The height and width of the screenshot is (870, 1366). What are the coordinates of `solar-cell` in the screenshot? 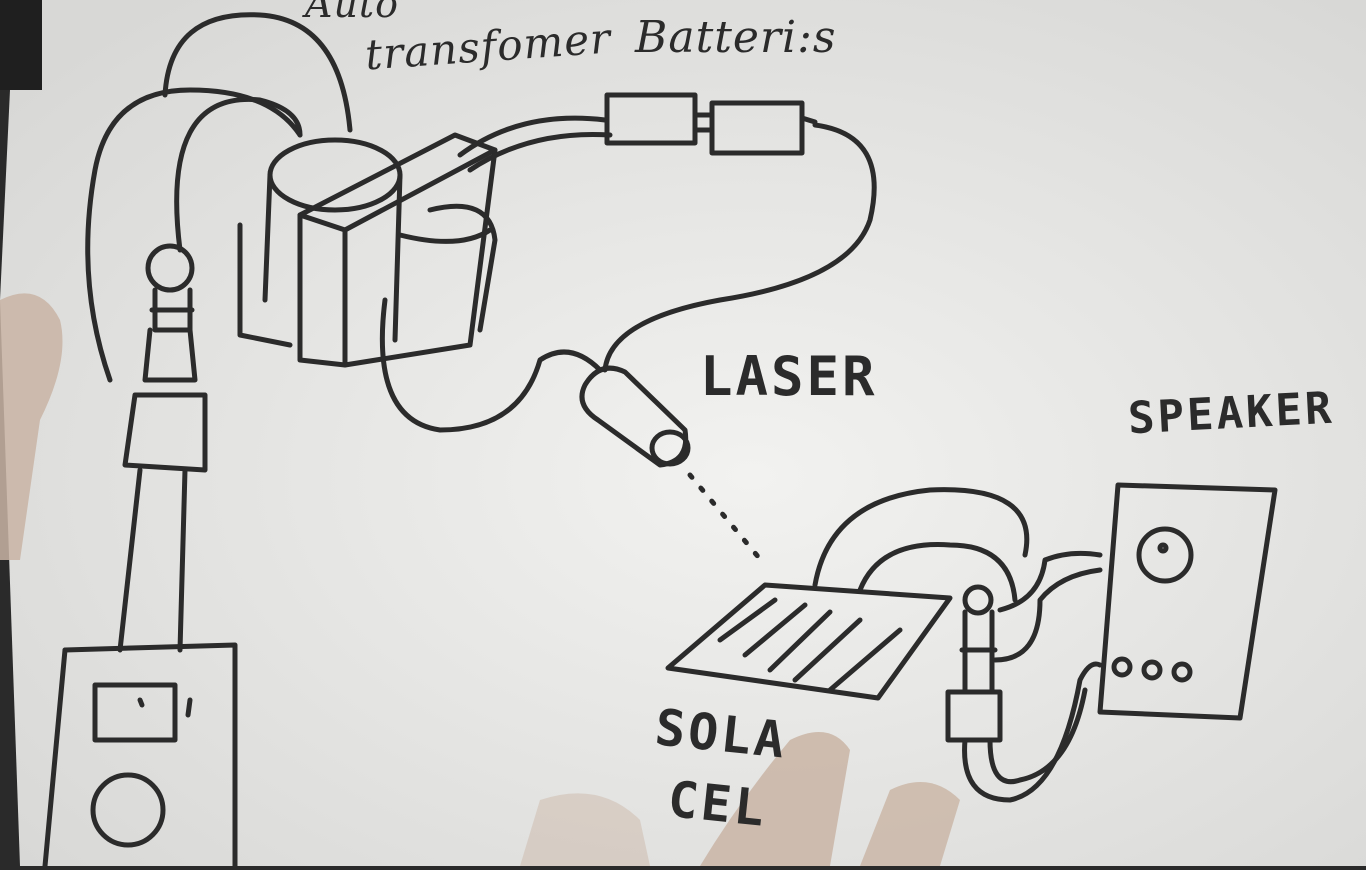 It's located at (809, 641).